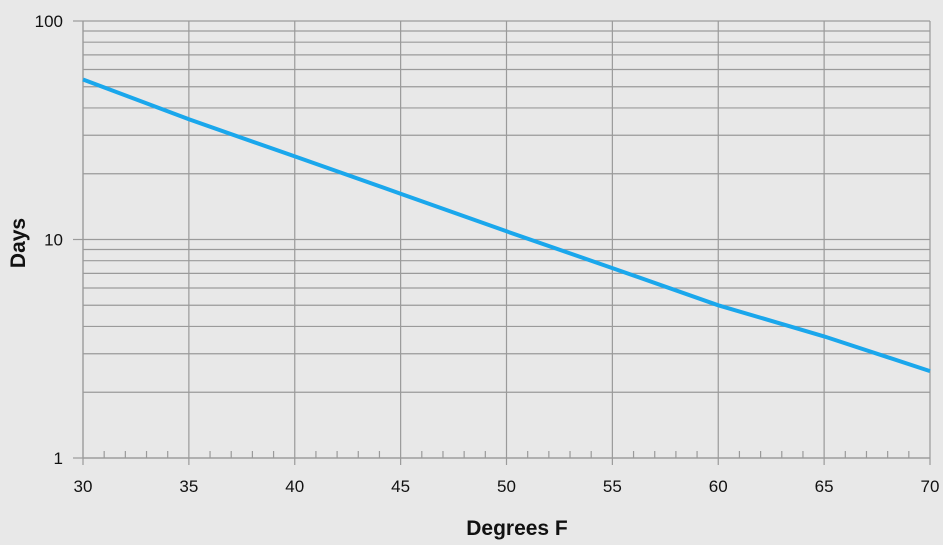  What do you see at coordinates (612, 486) in the screenshot?
I see `x-tick-label: 55` at bounding box center [612, 486].